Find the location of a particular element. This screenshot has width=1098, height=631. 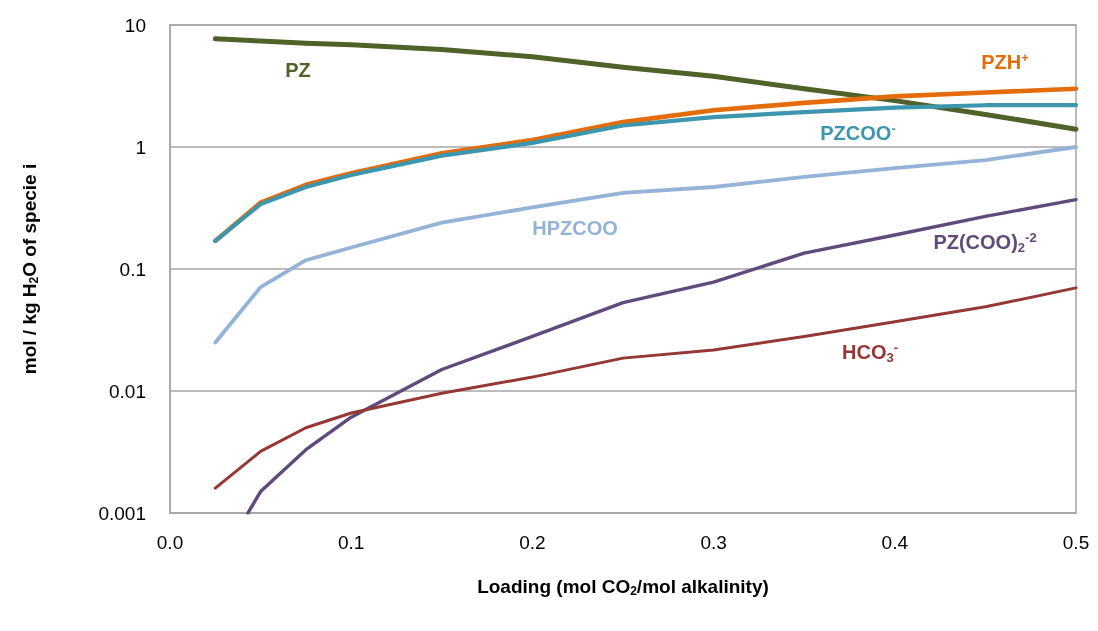

y-tick-label: 0.01 is located at coordinates (127, 391).